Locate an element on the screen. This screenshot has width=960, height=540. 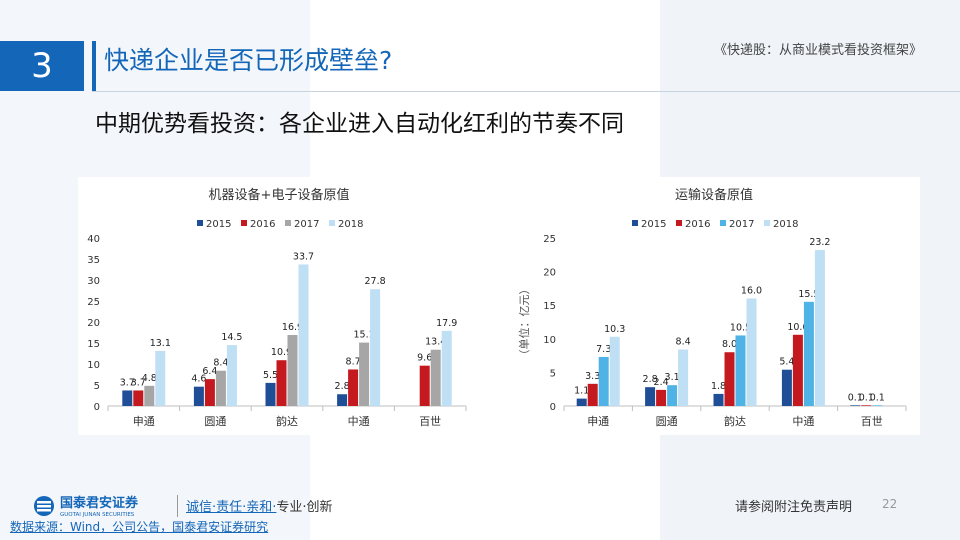
data-label: 13.1 is located at coordinates (160, 343).